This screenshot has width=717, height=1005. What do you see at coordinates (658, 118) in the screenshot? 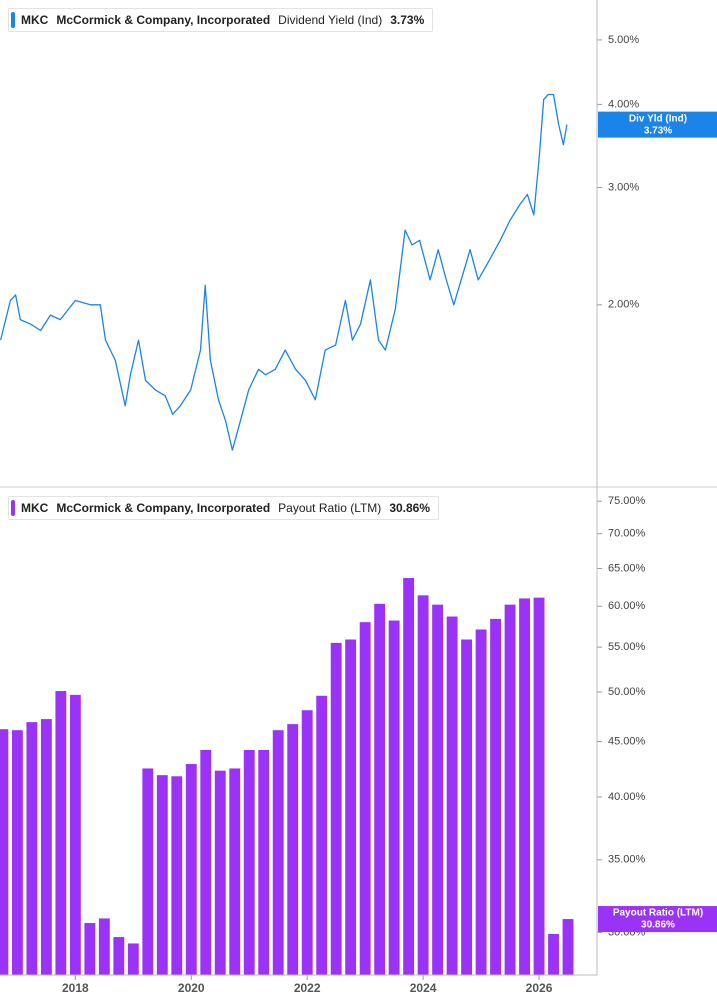
I see `badge-name: Div Yld (Ind)` at bounding box center [658, 118].